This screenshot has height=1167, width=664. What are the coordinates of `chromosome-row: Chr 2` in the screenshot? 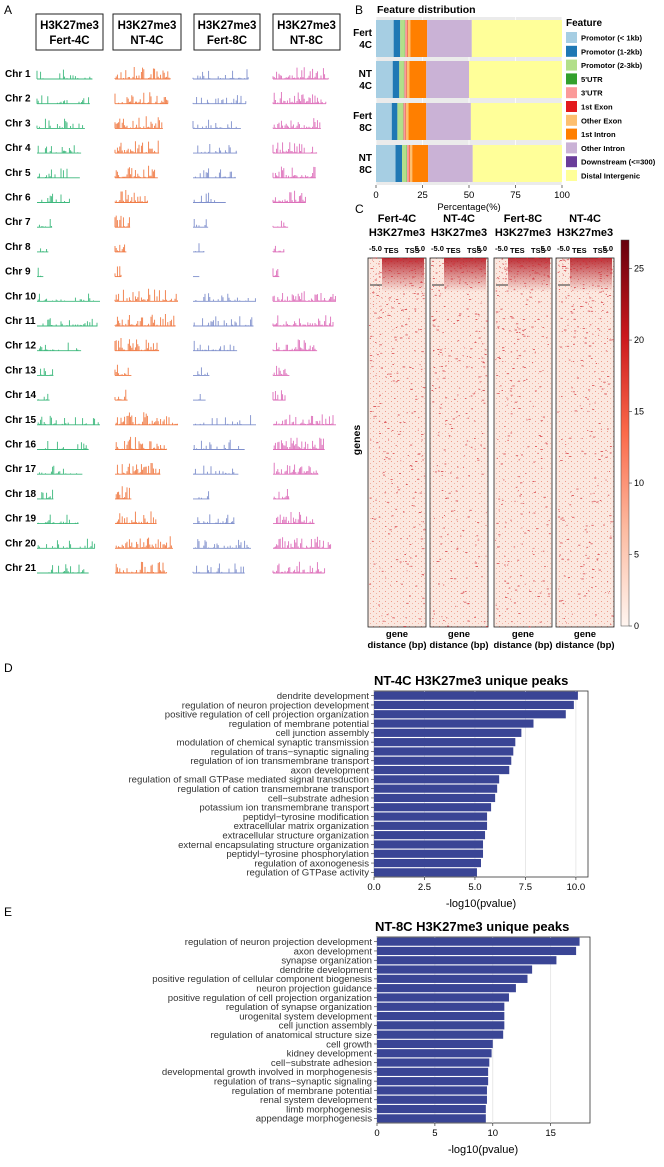 It's located at (166, 98).